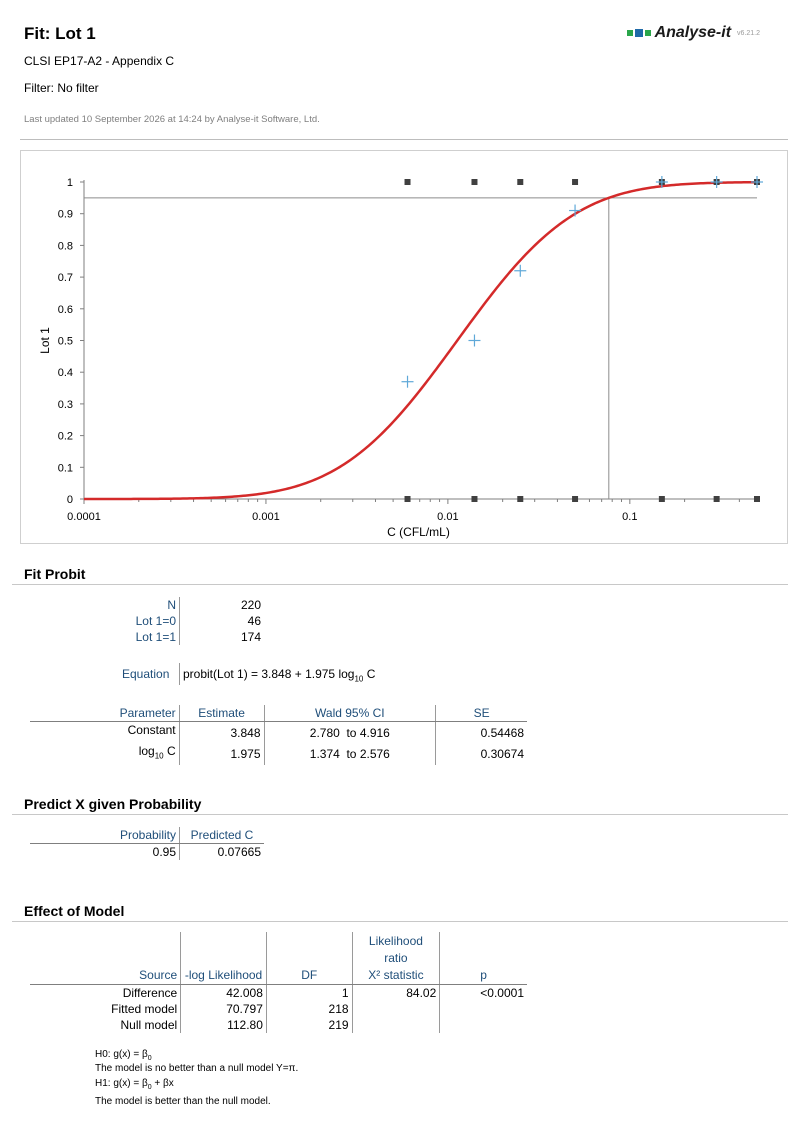 The height and width of the screenshot is (1132, 800). Describe the element at coordinates (105, 713) in the screenshot. I see `col-parameter: Parameter` at that location.